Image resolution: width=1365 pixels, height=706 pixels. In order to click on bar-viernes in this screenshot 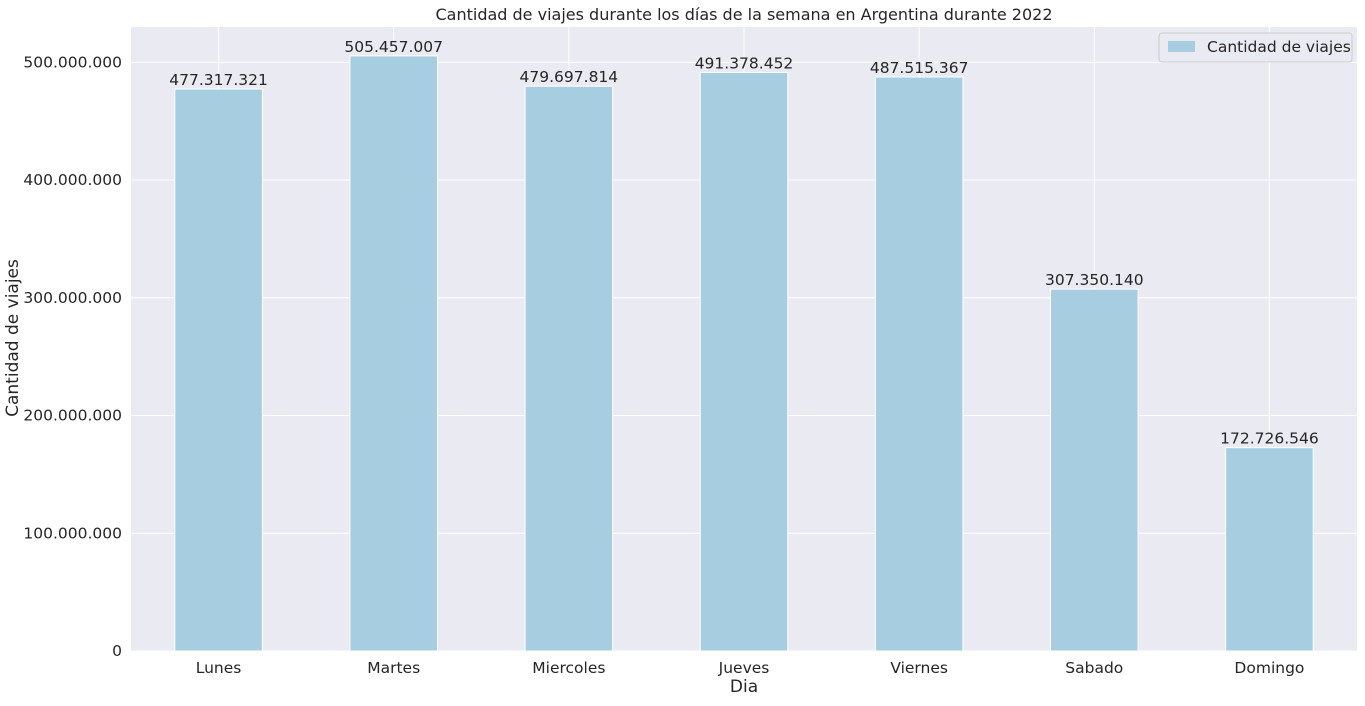, I will do `click(919, 364)`.